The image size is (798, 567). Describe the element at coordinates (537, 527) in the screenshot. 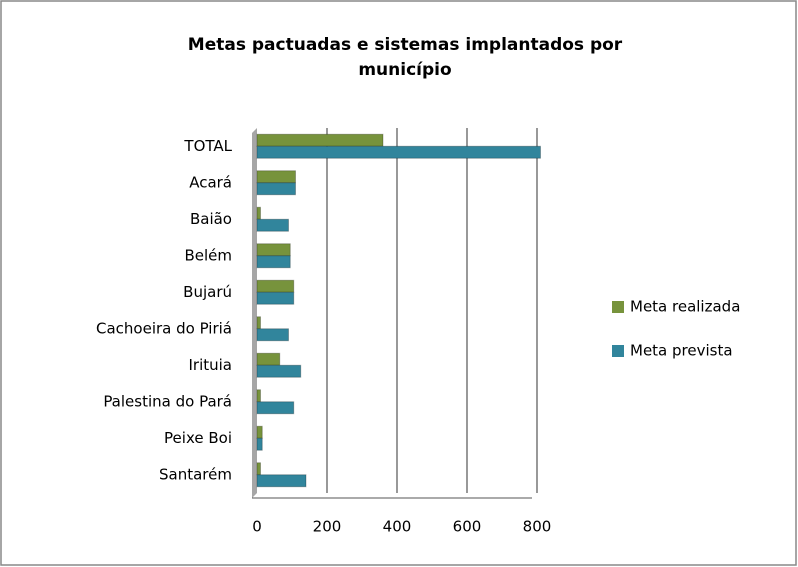

I see `x-tick-label: 800` at that location.